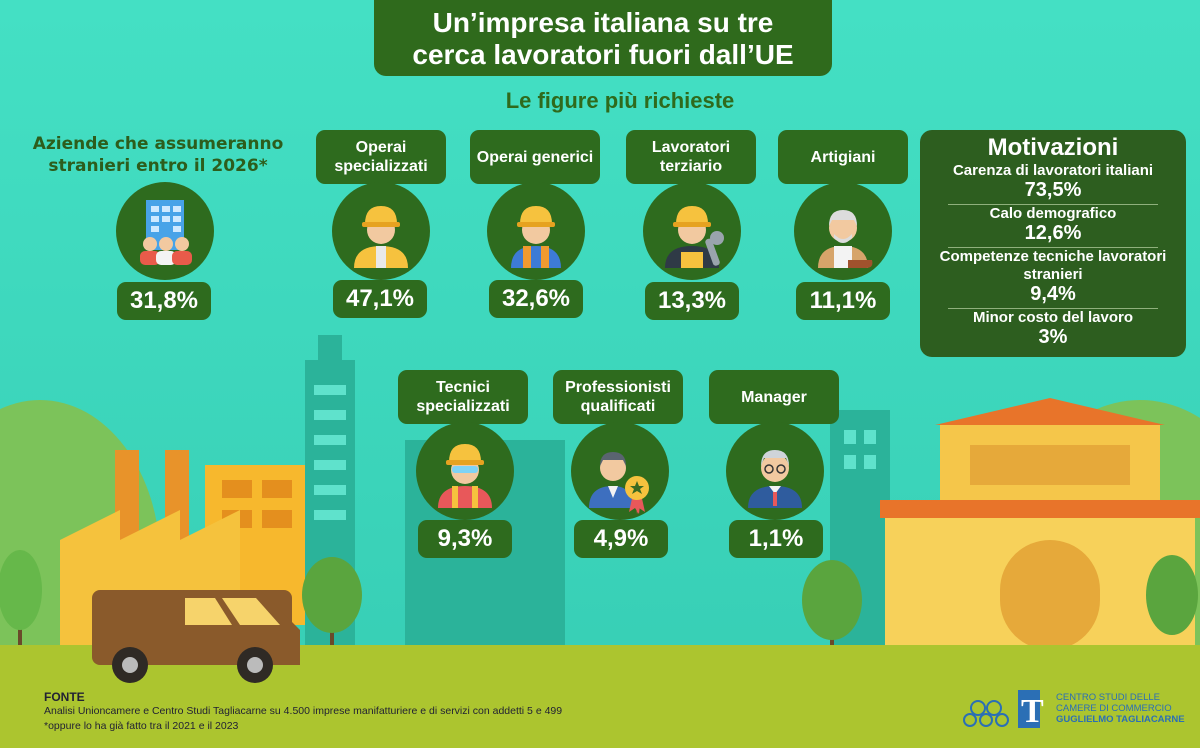 Image resolution: width=1200 pixels, height=748 pixels. I want to click on motivation-value-costo: 3%, so click(1053, 337).